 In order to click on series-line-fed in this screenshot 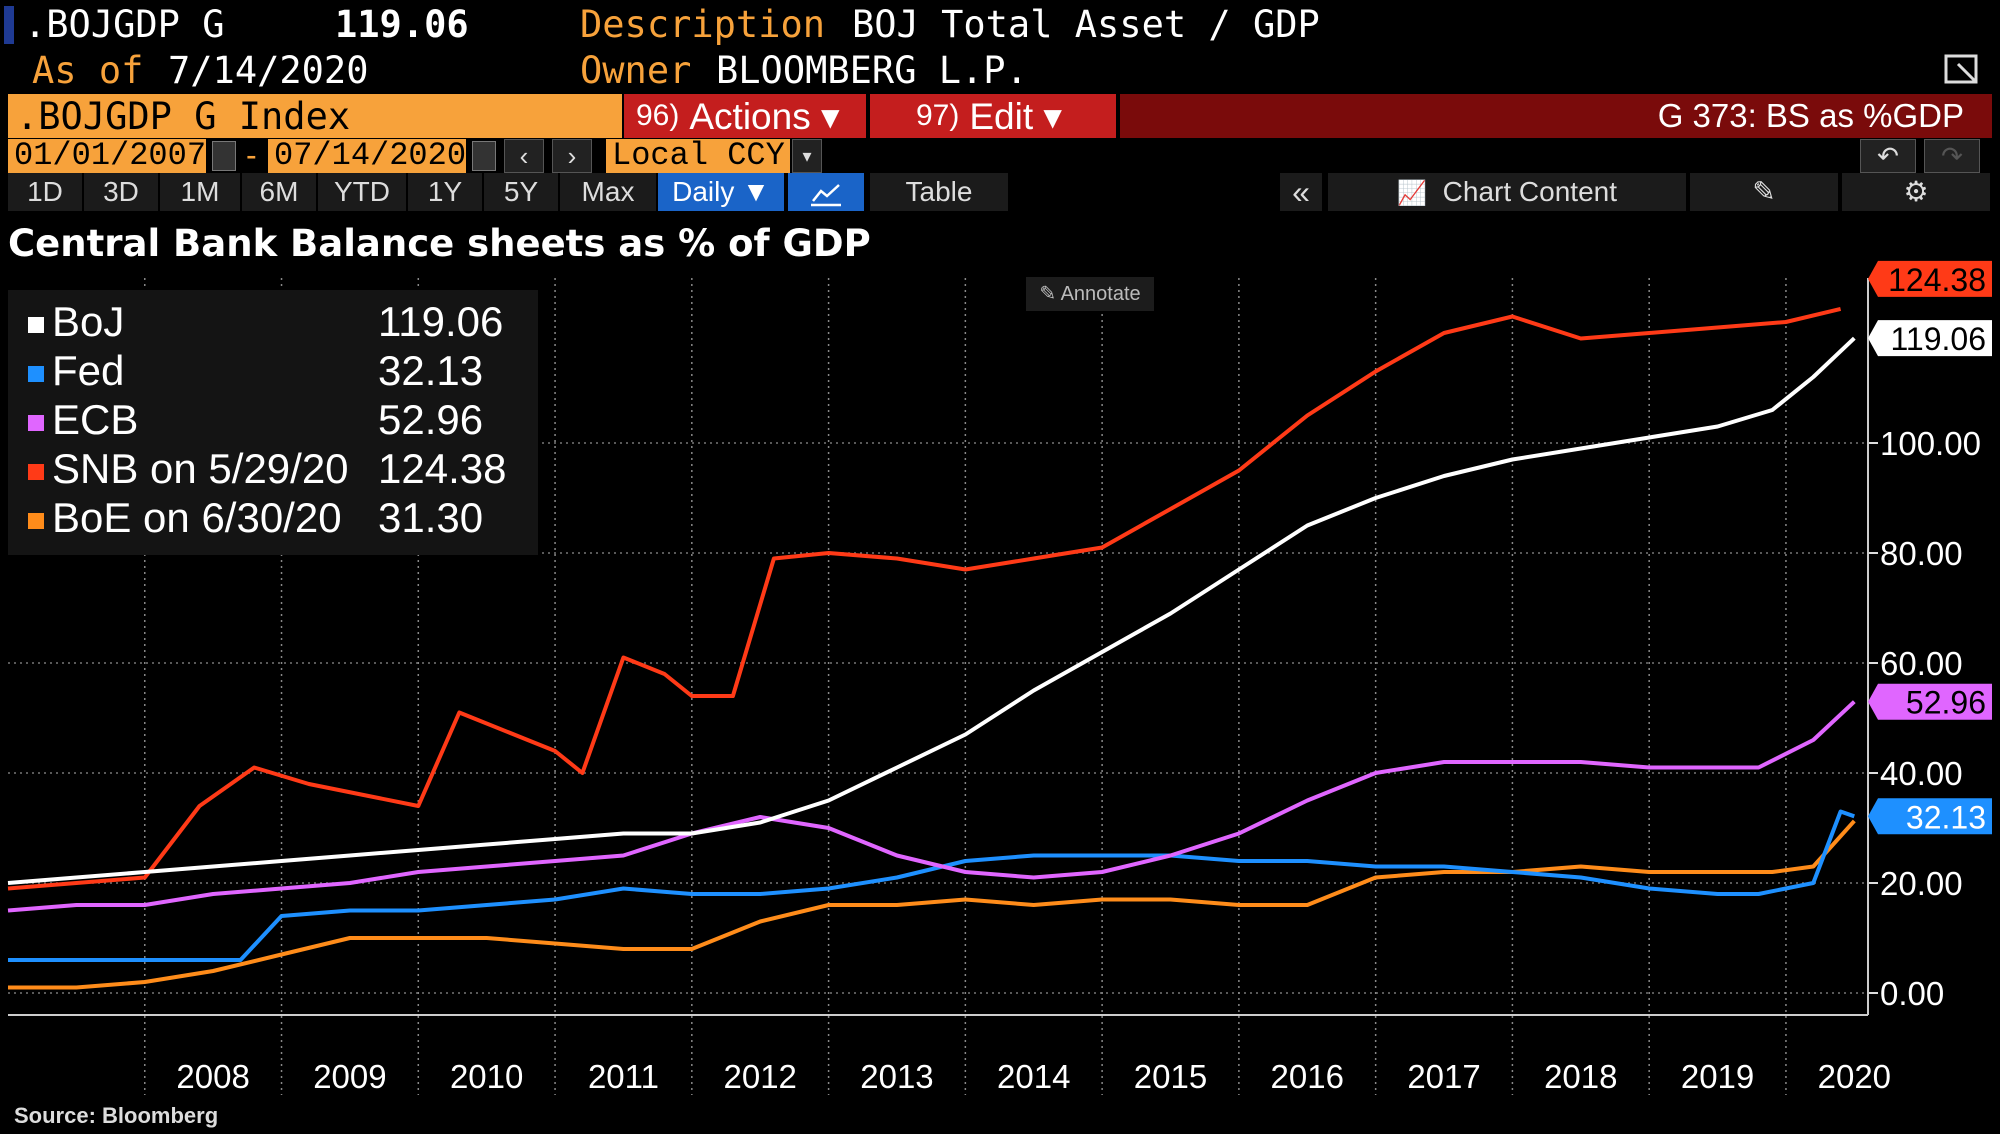, I will do `click(931, 885)`.